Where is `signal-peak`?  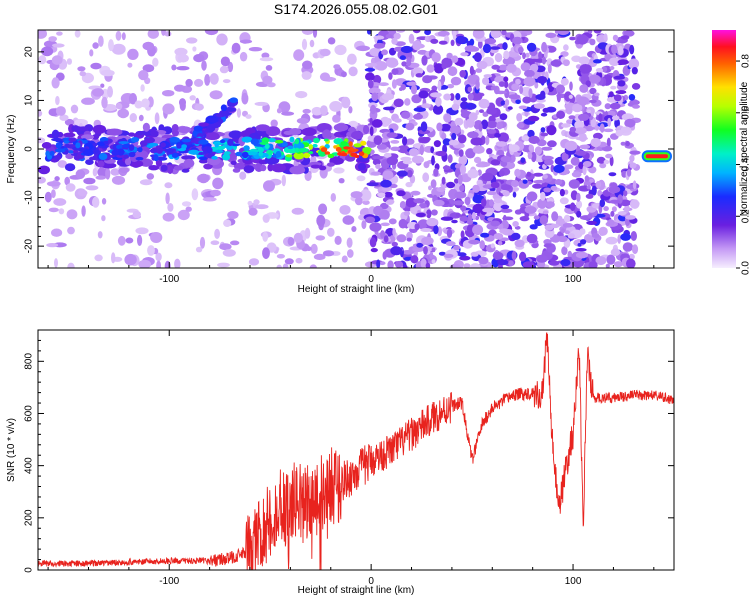 signal-peak is located at coordinates (347, 148).